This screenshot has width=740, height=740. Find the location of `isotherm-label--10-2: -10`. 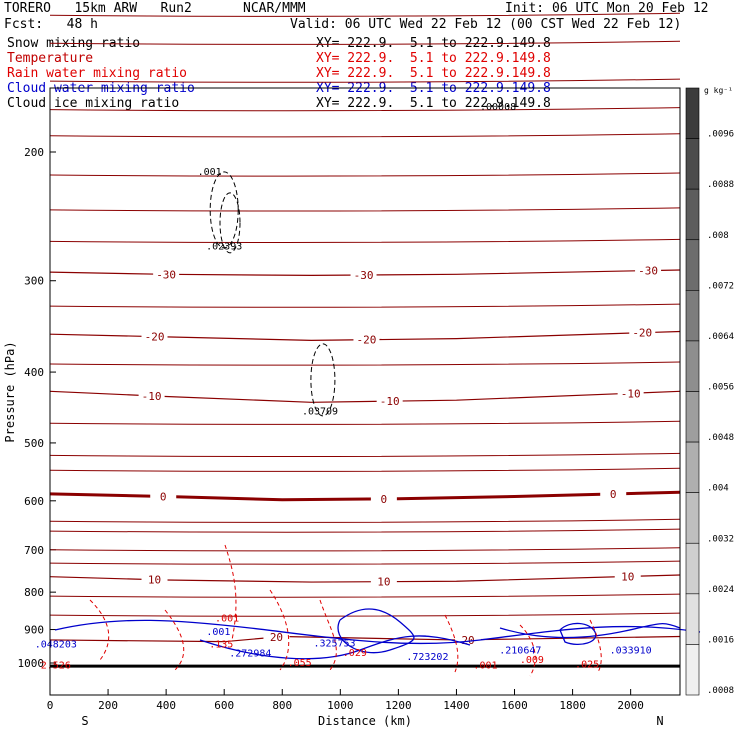

isotherm-label--10-2: -10 is located at coordinates (631, 393).